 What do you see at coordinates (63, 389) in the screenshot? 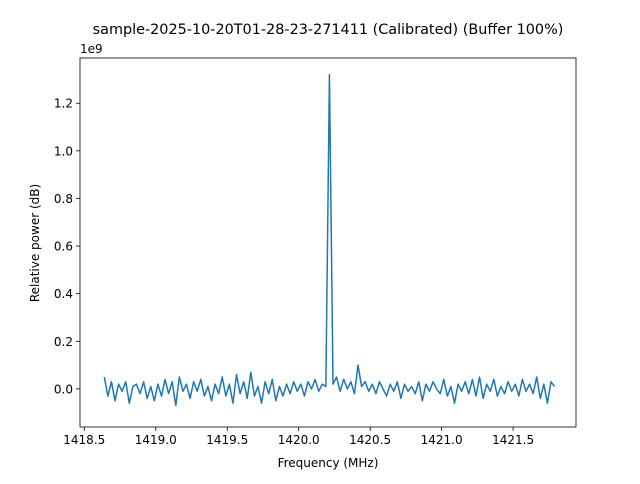
I see `y-tick-label: 0.0` at bounding box center [63, 389].